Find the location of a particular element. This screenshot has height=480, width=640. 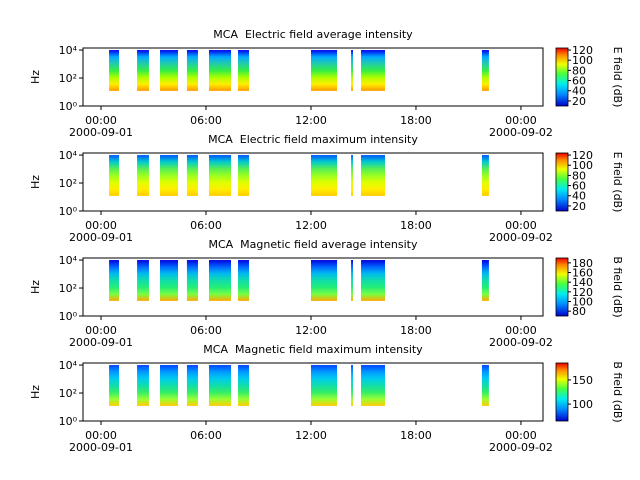

chart-title: MCA Electric field maximum intensity is located at coordinates (313, 139).